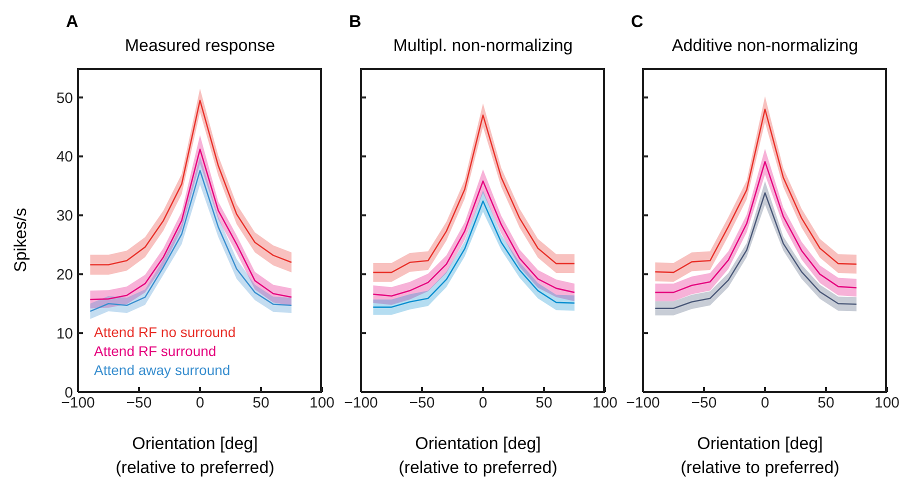 The image size is (909, 491). What do you see at coordinates (64, 275) in the screenshot?
I see `y-tick-label: 20` at bounding box center [64, 275].